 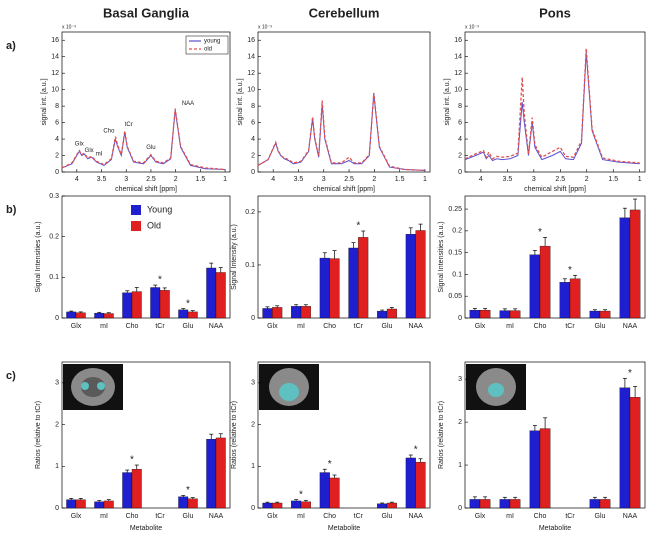 What do you see at coordinates (101, 386) in the screenshot?
I see `voxel` at bounding box center [101, 386].